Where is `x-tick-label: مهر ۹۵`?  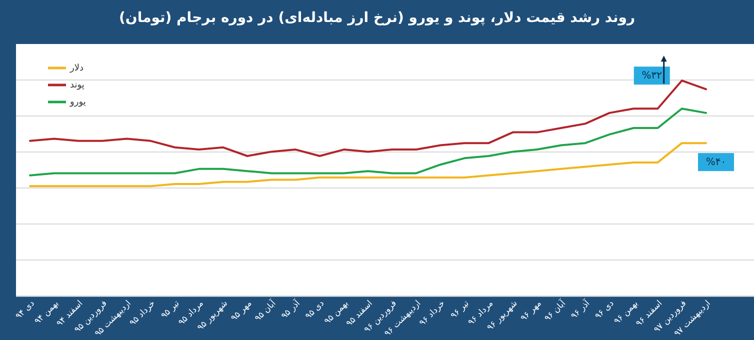
x-tick-label: مهر ۹۵ is located at coordinates (241, 311).